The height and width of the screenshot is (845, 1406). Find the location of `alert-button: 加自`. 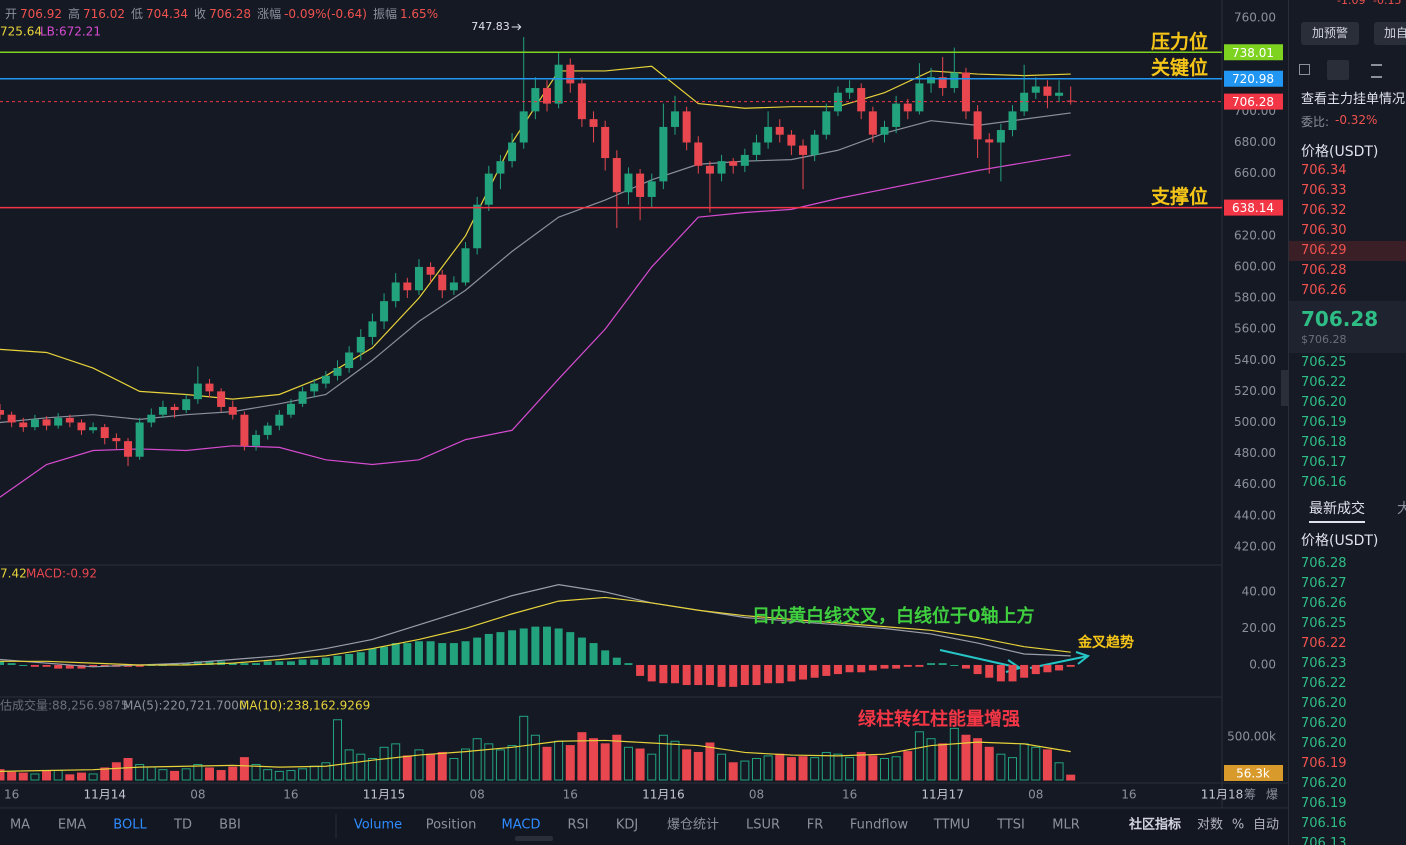

alert-button: 加自 is located at coordinates (1390, 33).